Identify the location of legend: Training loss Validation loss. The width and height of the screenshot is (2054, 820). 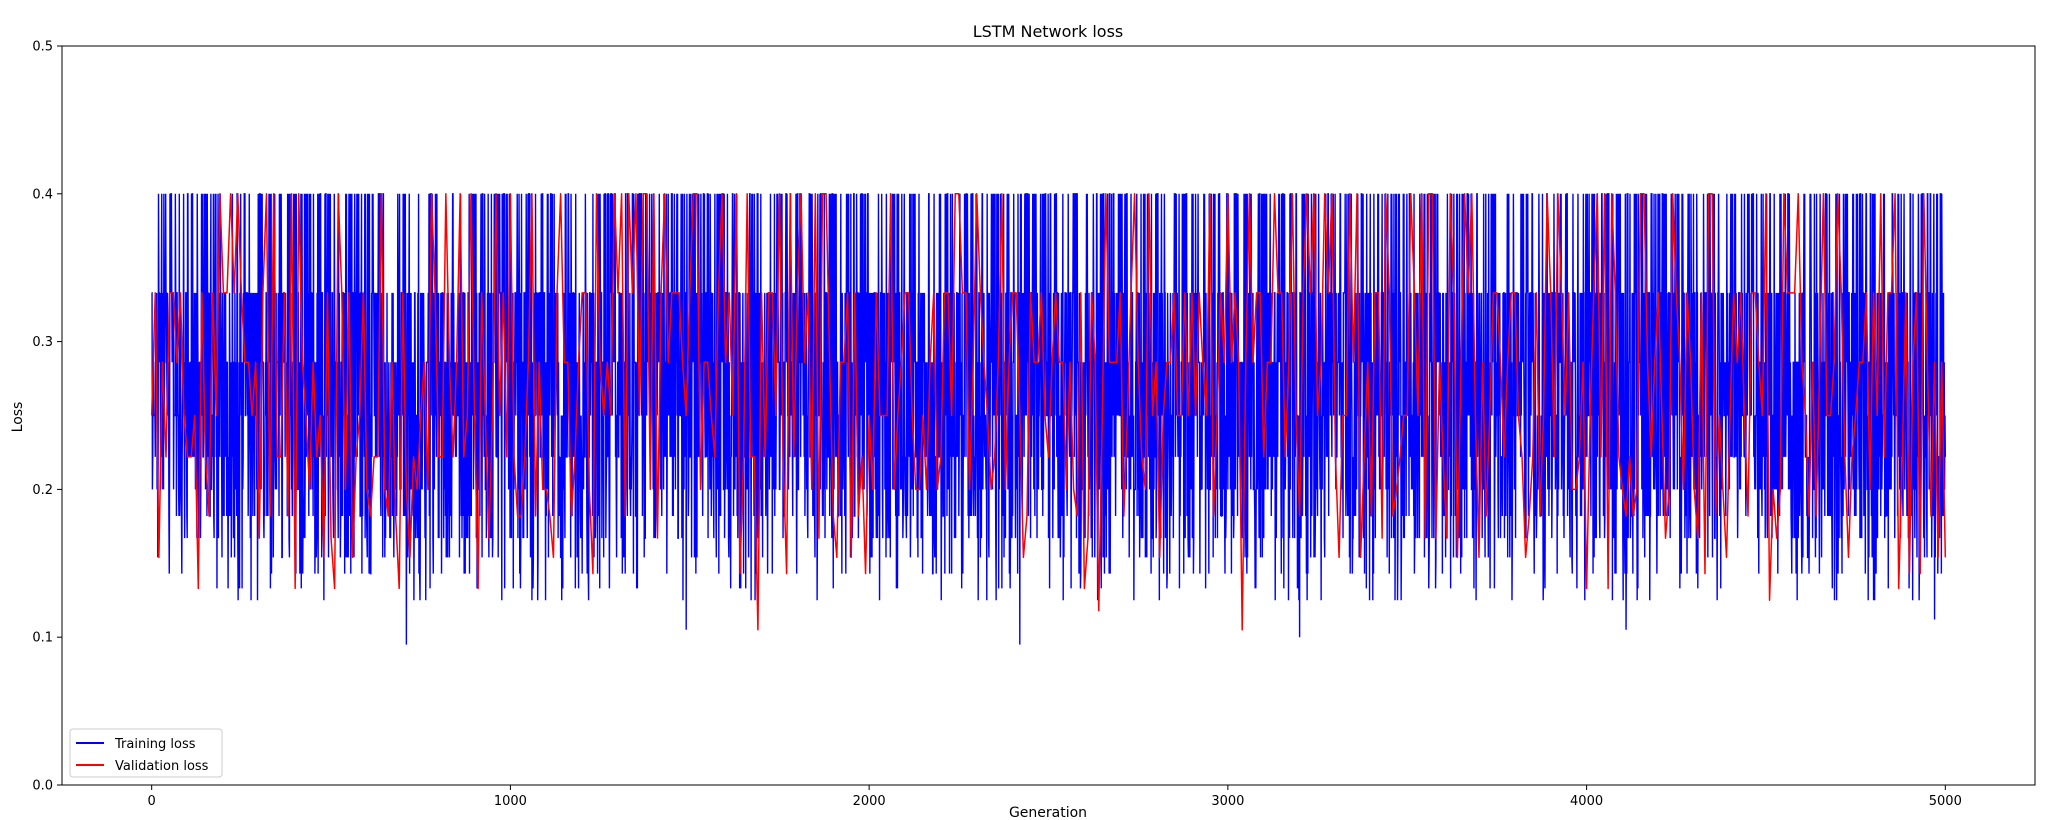
(146, 753).